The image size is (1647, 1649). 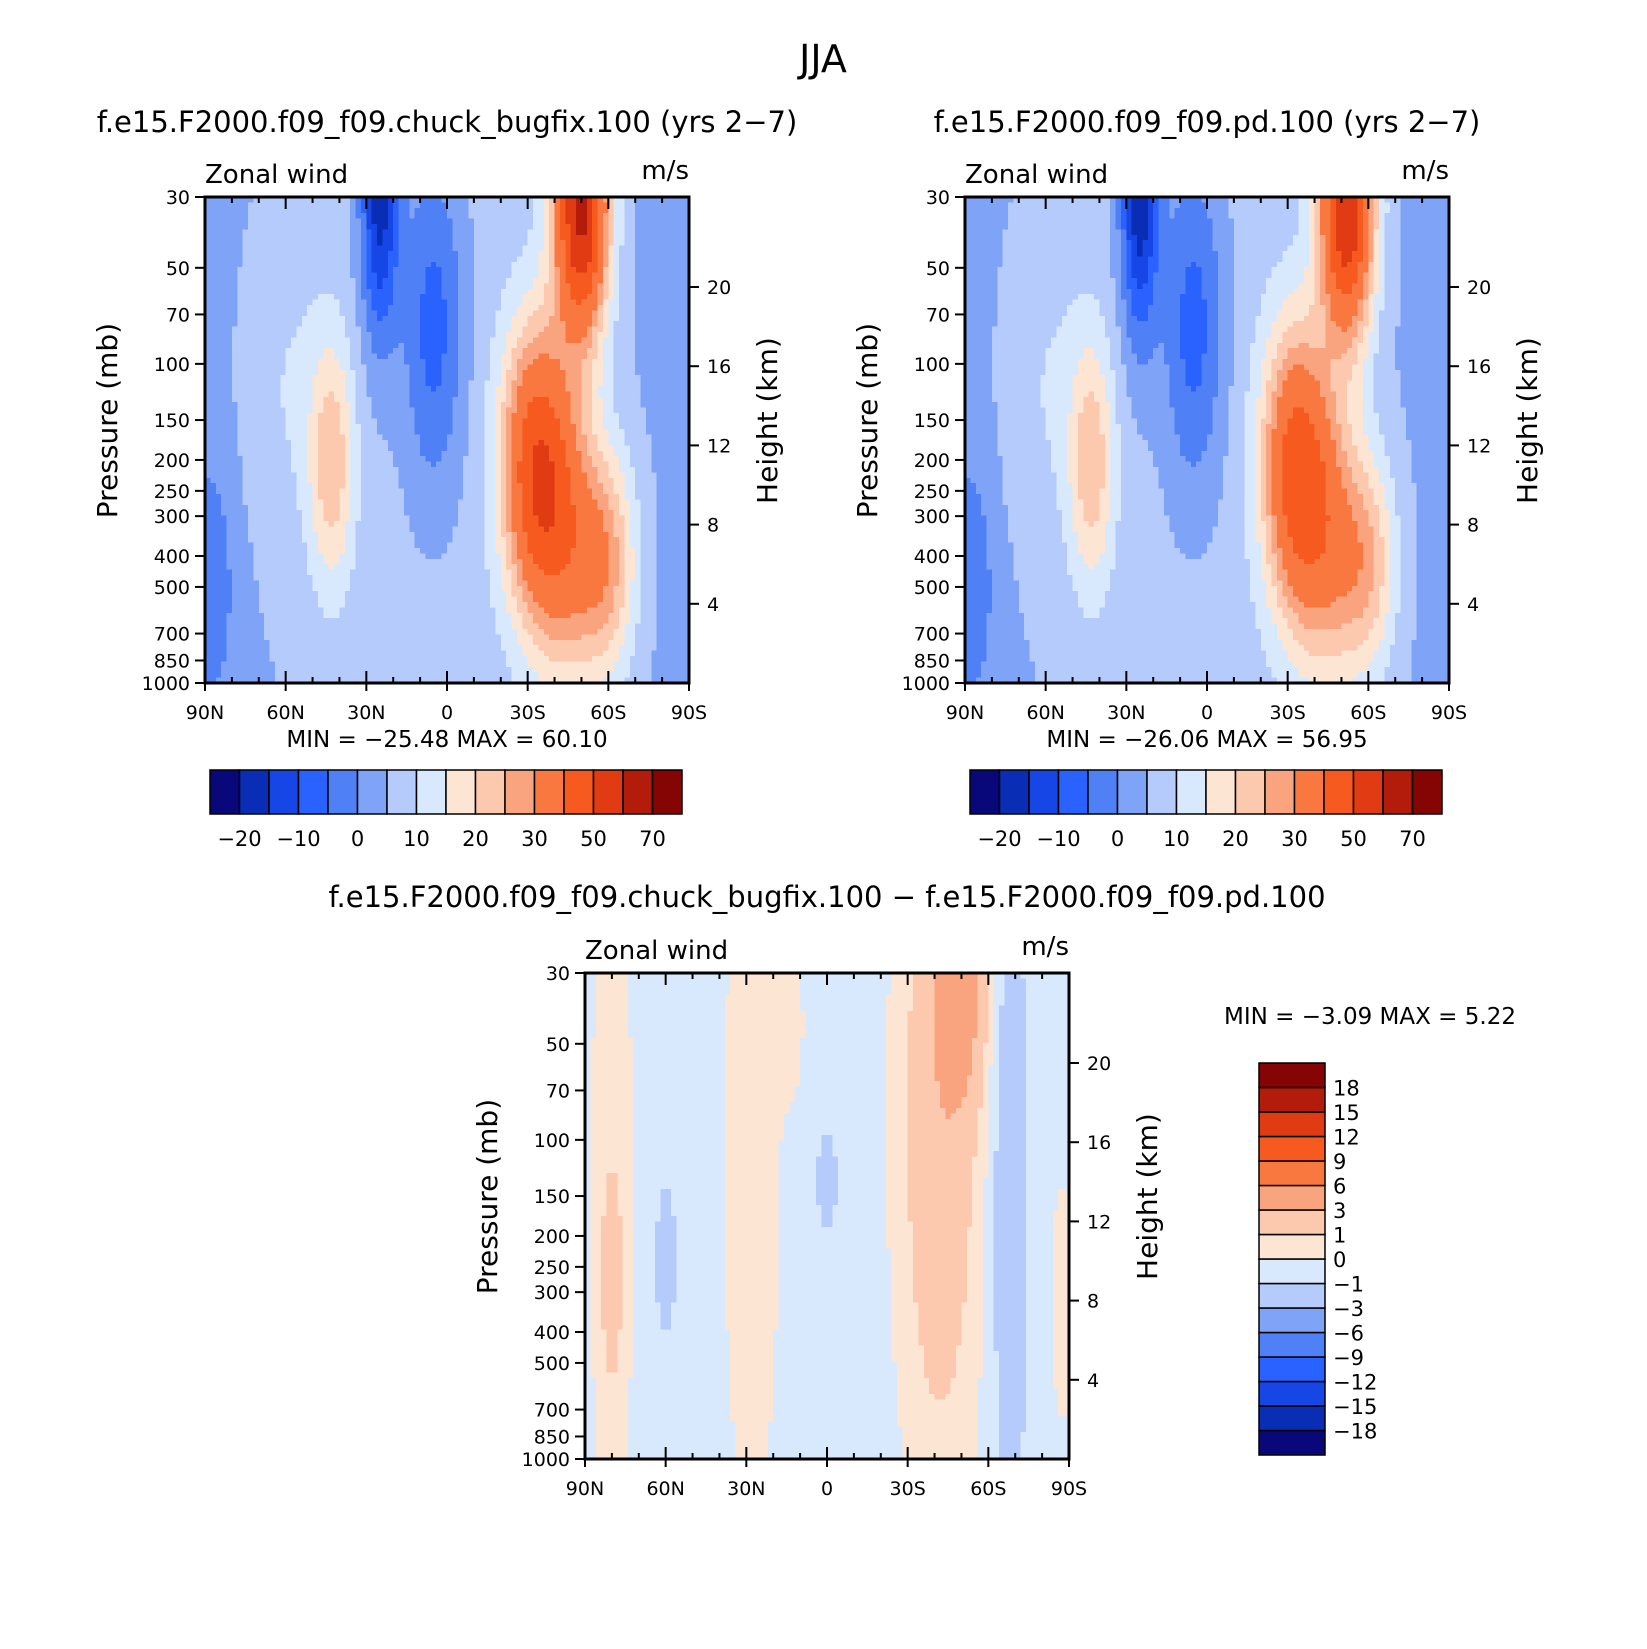 I want to click on y2-tick-label: 20, so click(x=719, y=288).